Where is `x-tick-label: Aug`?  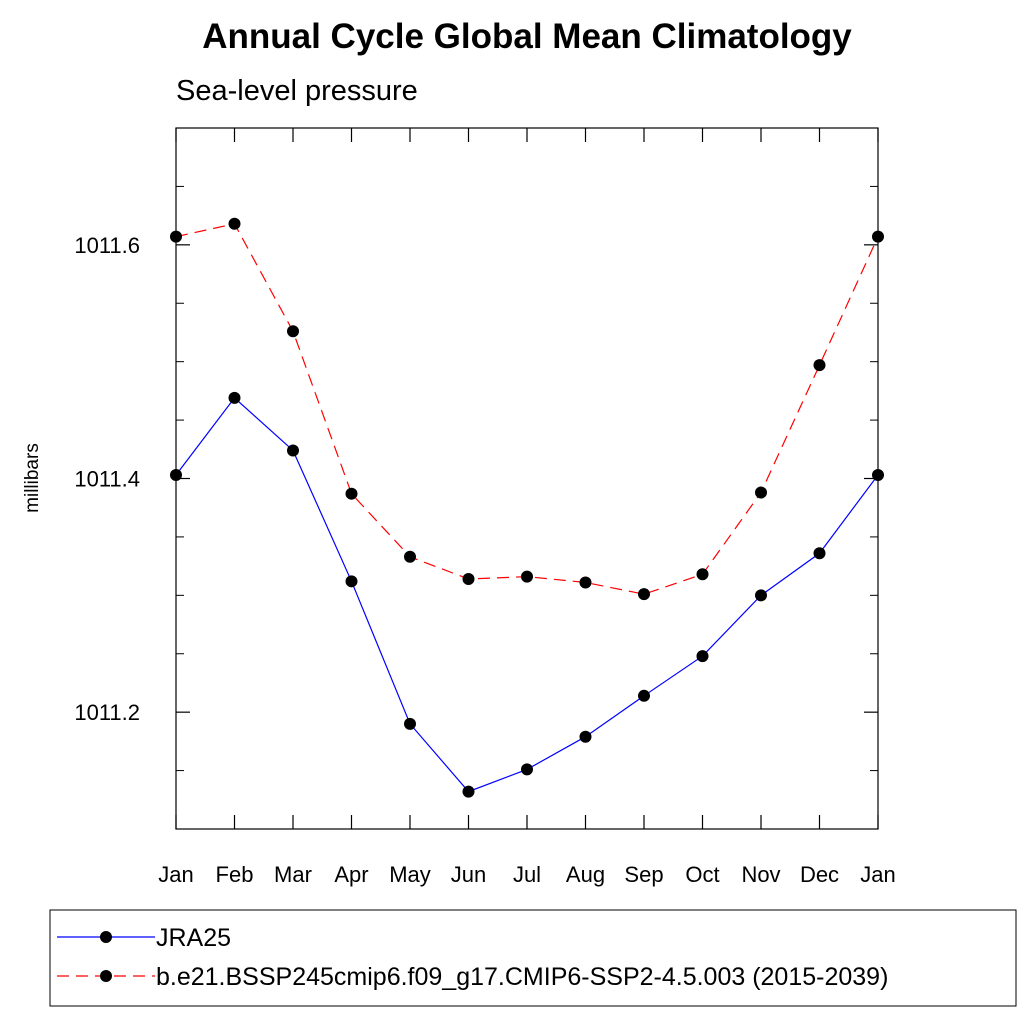 x-tick-label: Aug is located at coordinates (585, 874).